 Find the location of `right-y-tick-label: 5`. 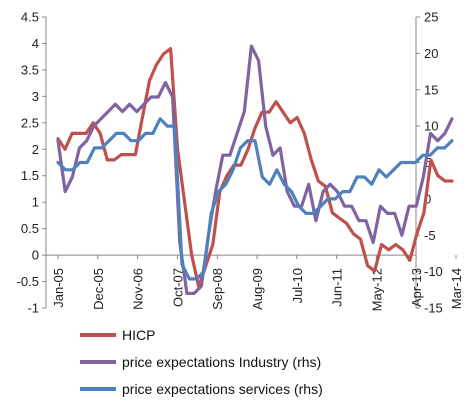

right-y-tick-label: 5 is located at coordinates (427, 162).